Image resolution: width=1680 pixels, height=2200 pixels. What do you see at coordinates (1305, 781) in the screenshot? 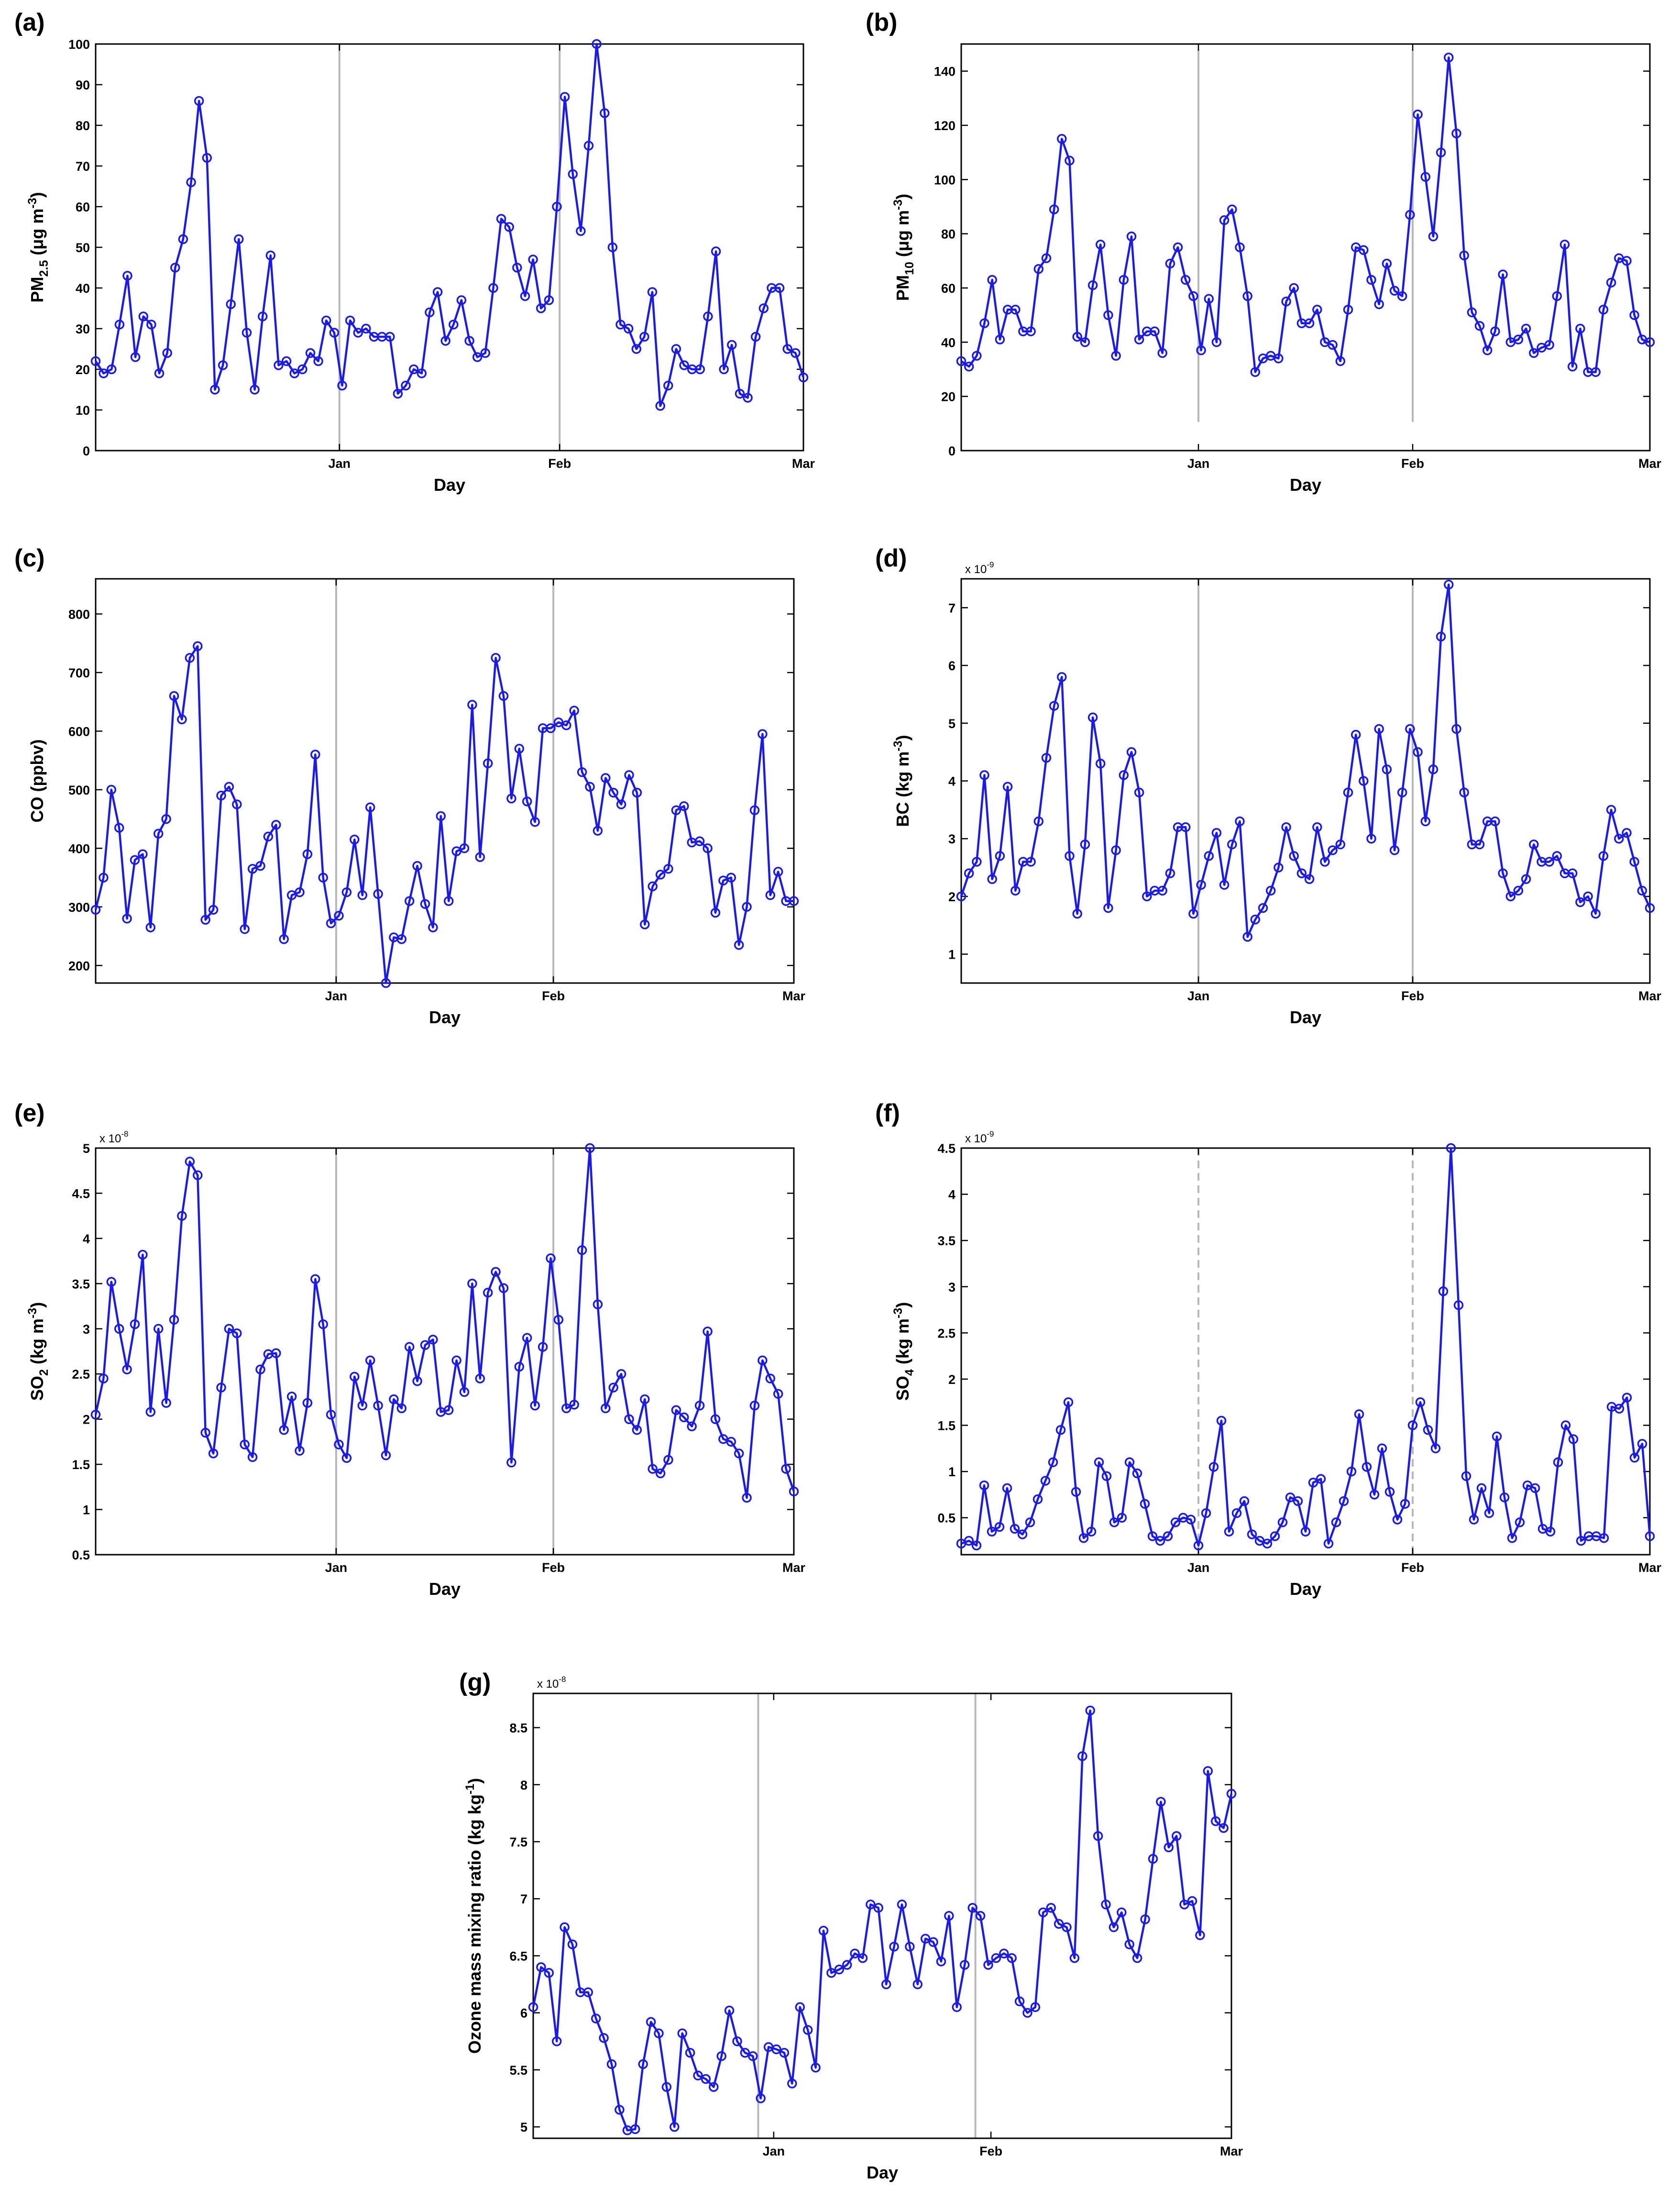
I see `axes-frame` at bounding box center [1305, 781].